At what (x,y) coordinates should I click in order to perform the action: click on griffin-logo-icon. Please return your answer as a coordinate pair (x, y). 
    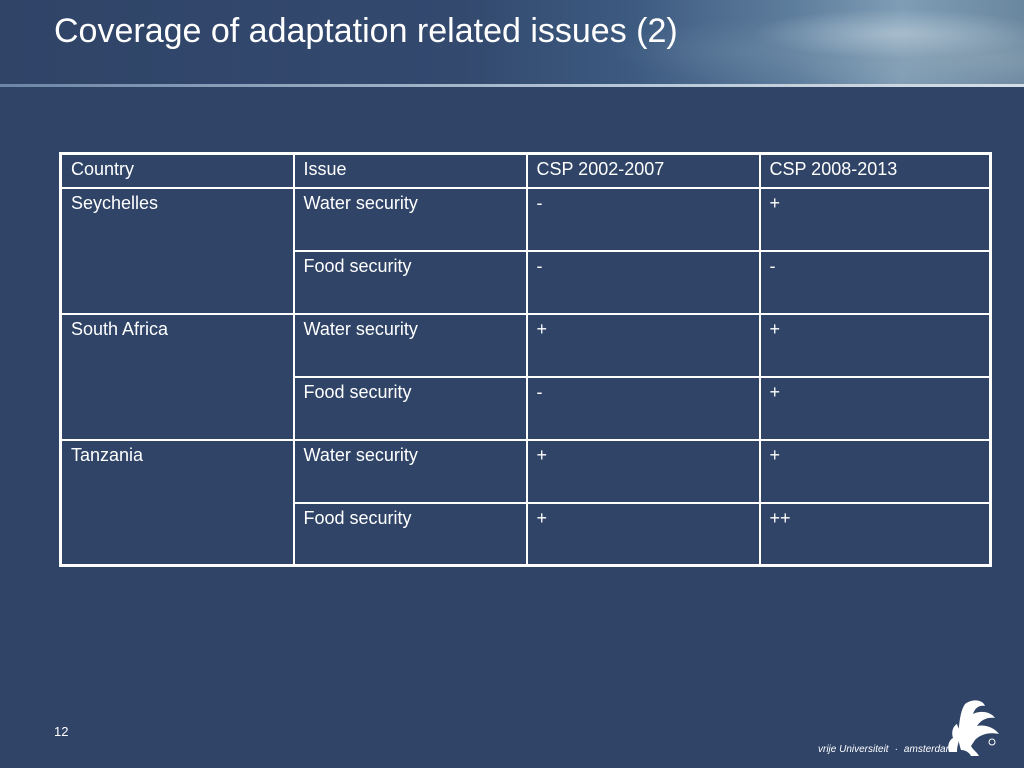
    Looking at the image, I should click on (973, 728).